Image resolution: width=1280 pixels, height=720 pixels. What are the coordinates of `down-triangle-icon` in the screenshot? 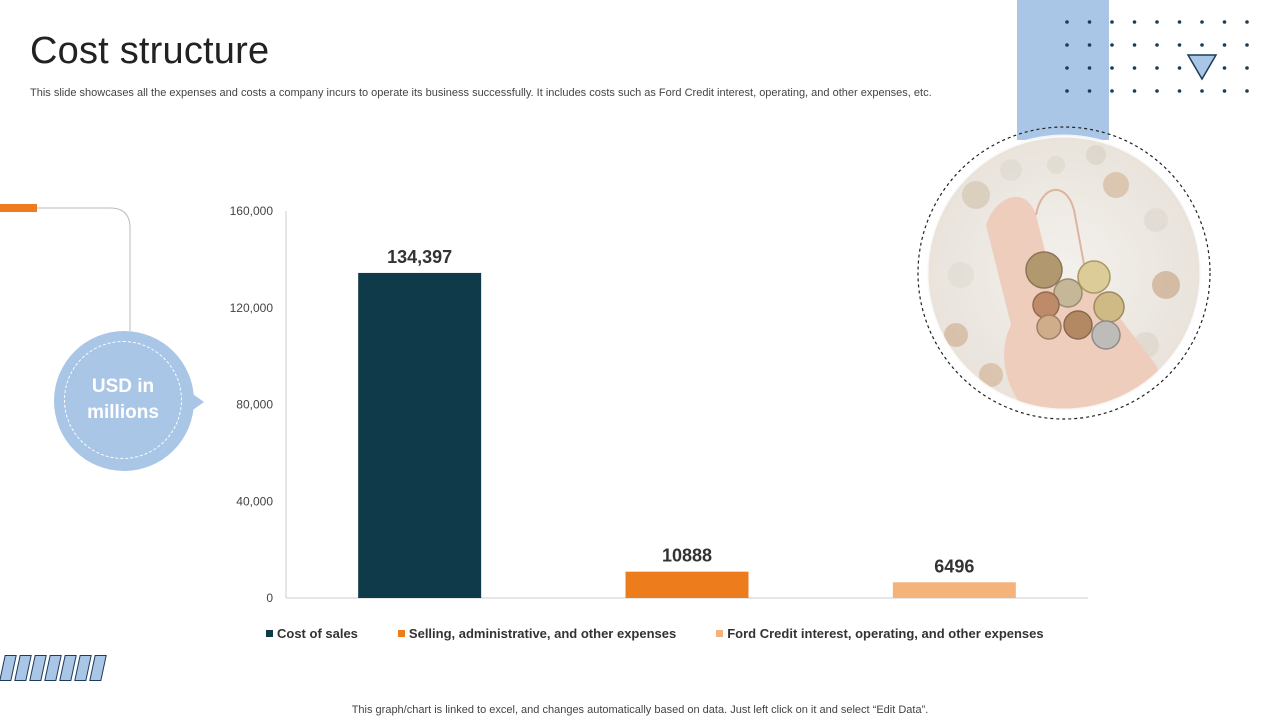 It's located at (1202, 67).